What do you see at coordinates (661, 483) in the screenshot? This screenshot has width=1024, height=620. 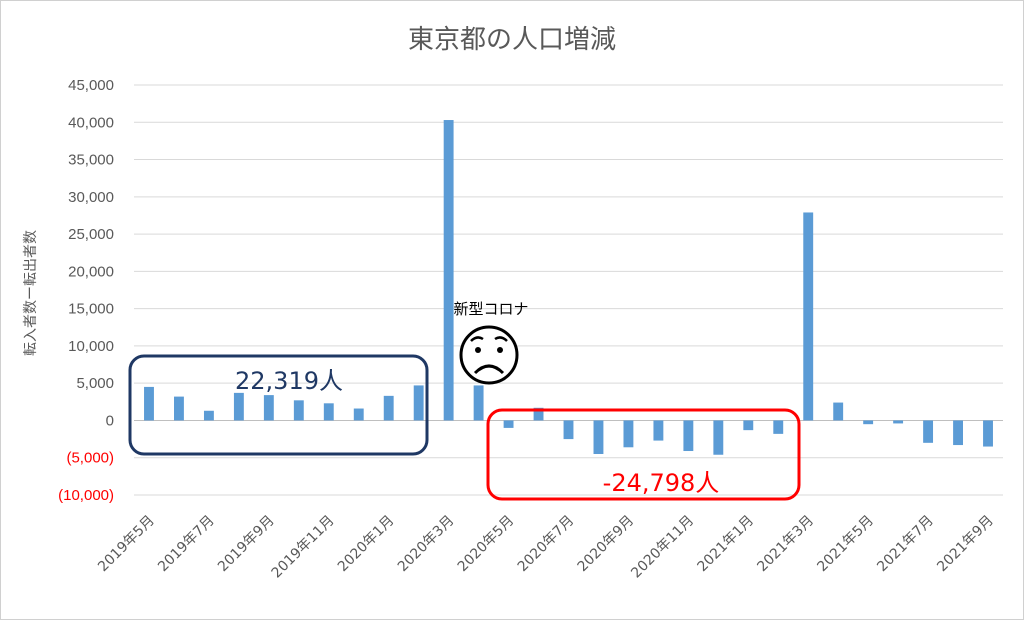 I see `annotation-negative-total: -24,798人` at bounding box center [661, 483].